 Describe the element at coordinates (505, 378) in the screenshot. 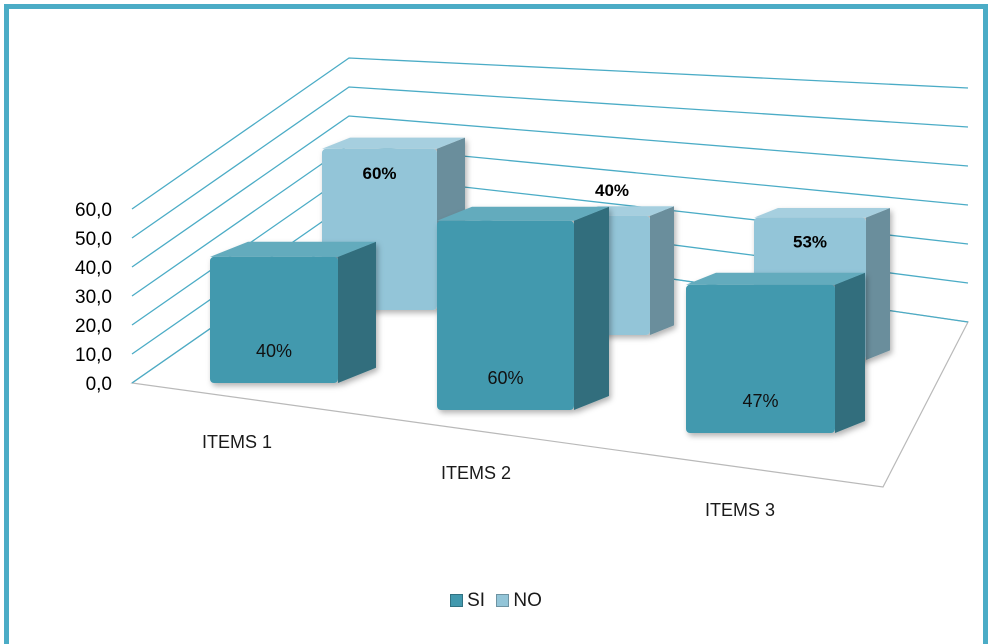

I see `bar-si-2-label: 60%` at that location.